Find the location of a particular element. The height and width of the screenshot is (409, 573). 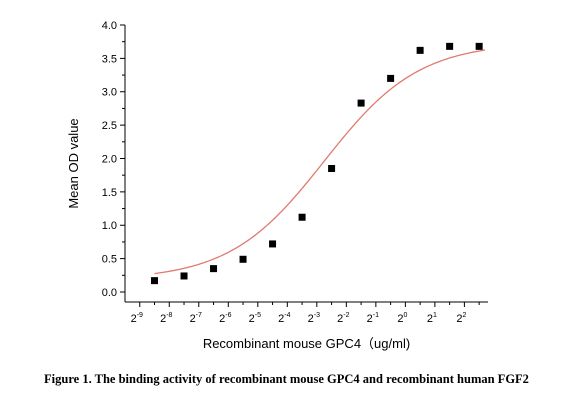

x-tick-label: 2-4 is located at coordinates (284, 318).